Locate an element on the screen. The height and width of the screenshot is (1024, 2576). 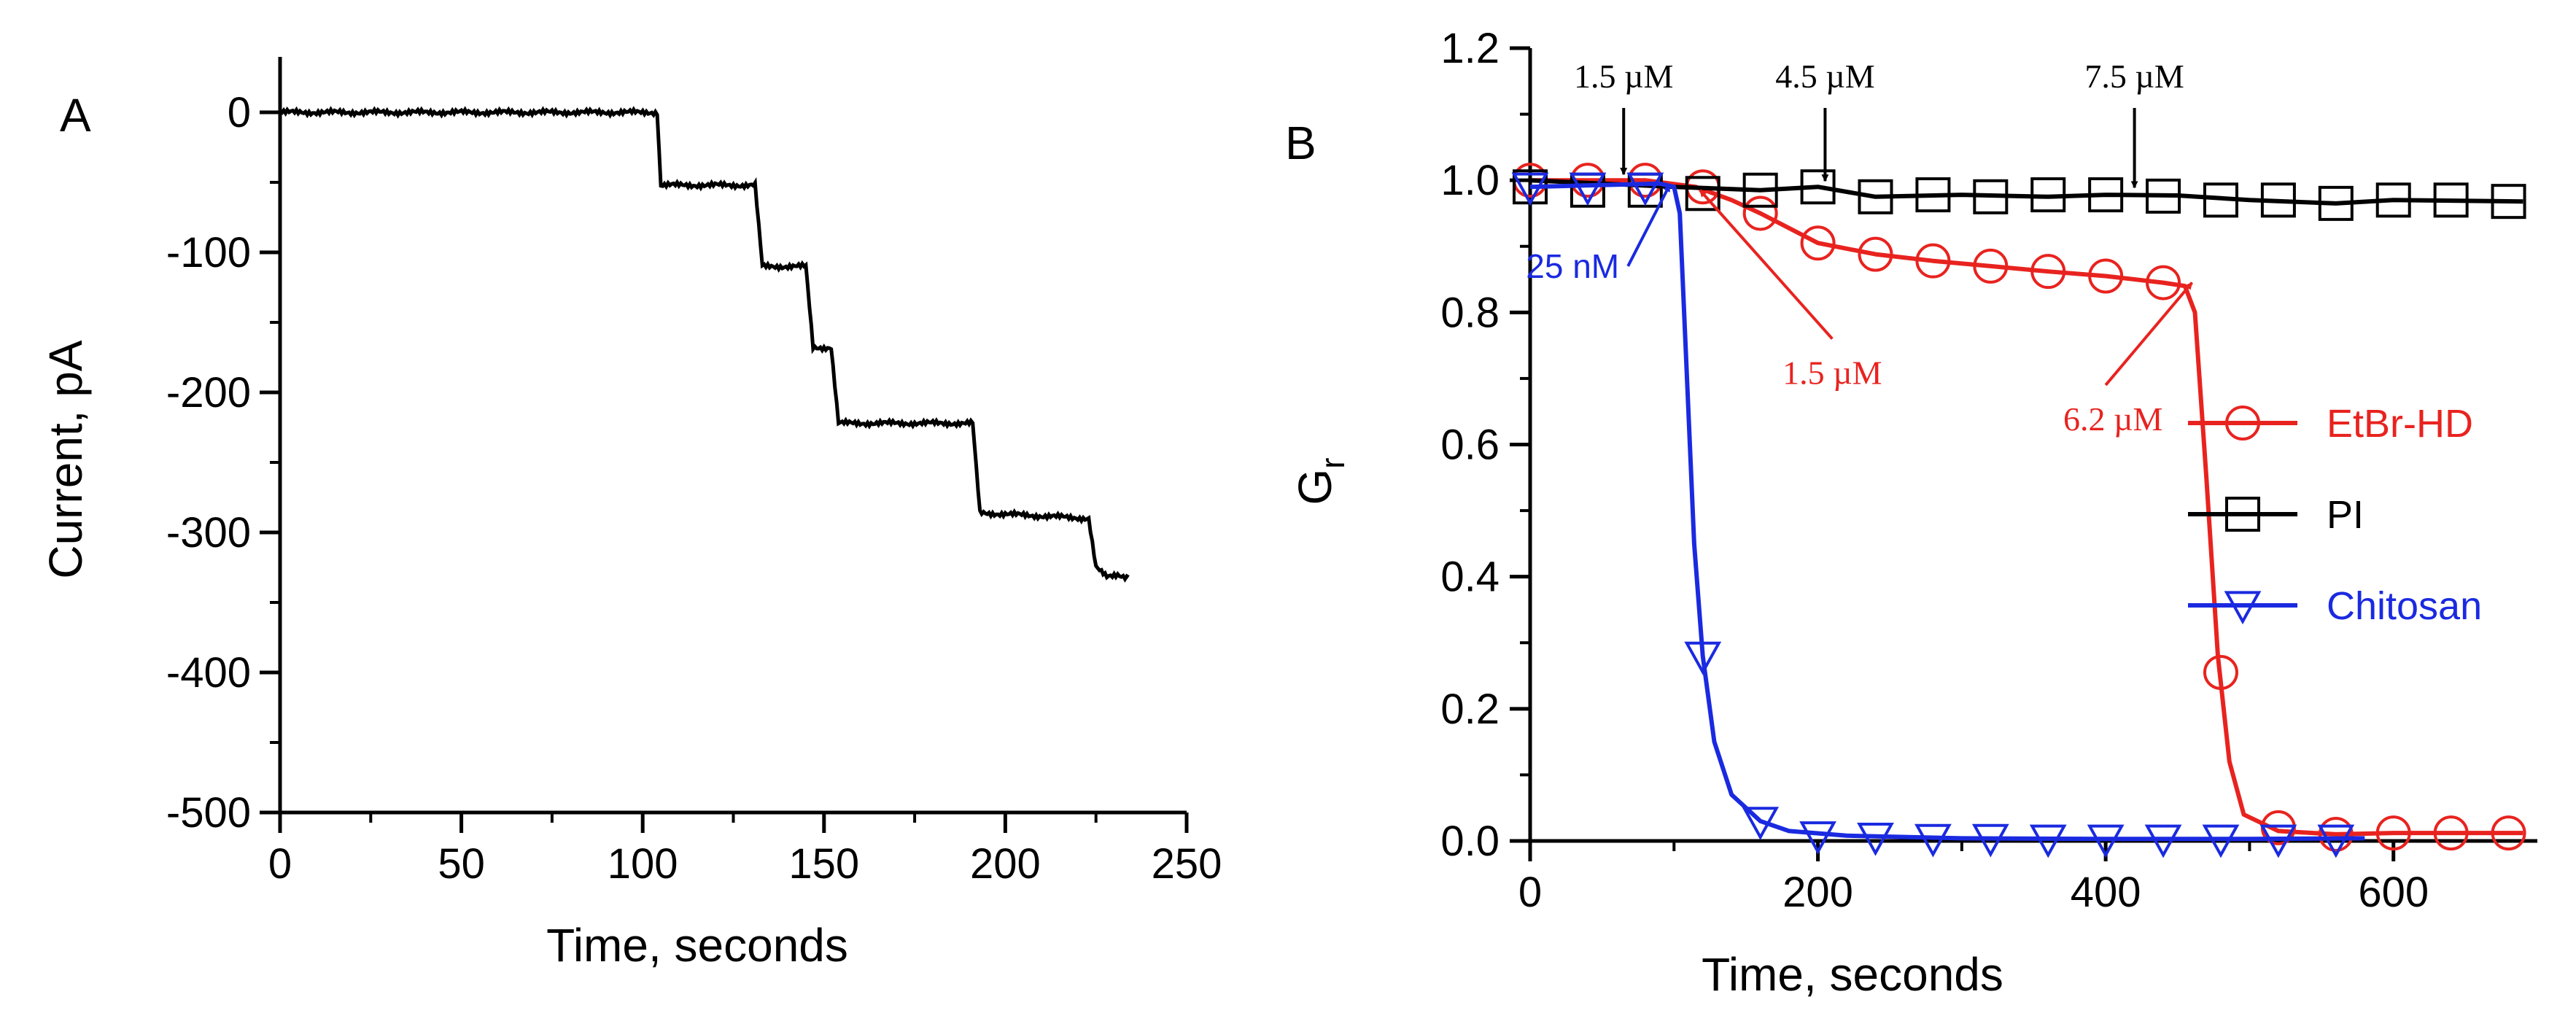
panel-b-legend: EtBr-HD PI Chitosan is located at coordinates (2335, 515).